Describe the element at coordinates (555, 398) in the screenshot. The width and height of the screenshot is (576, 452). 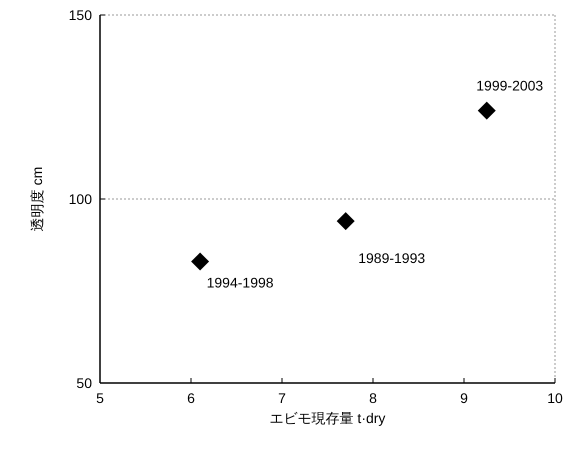
I see `x-tick-label: 10` at that location.